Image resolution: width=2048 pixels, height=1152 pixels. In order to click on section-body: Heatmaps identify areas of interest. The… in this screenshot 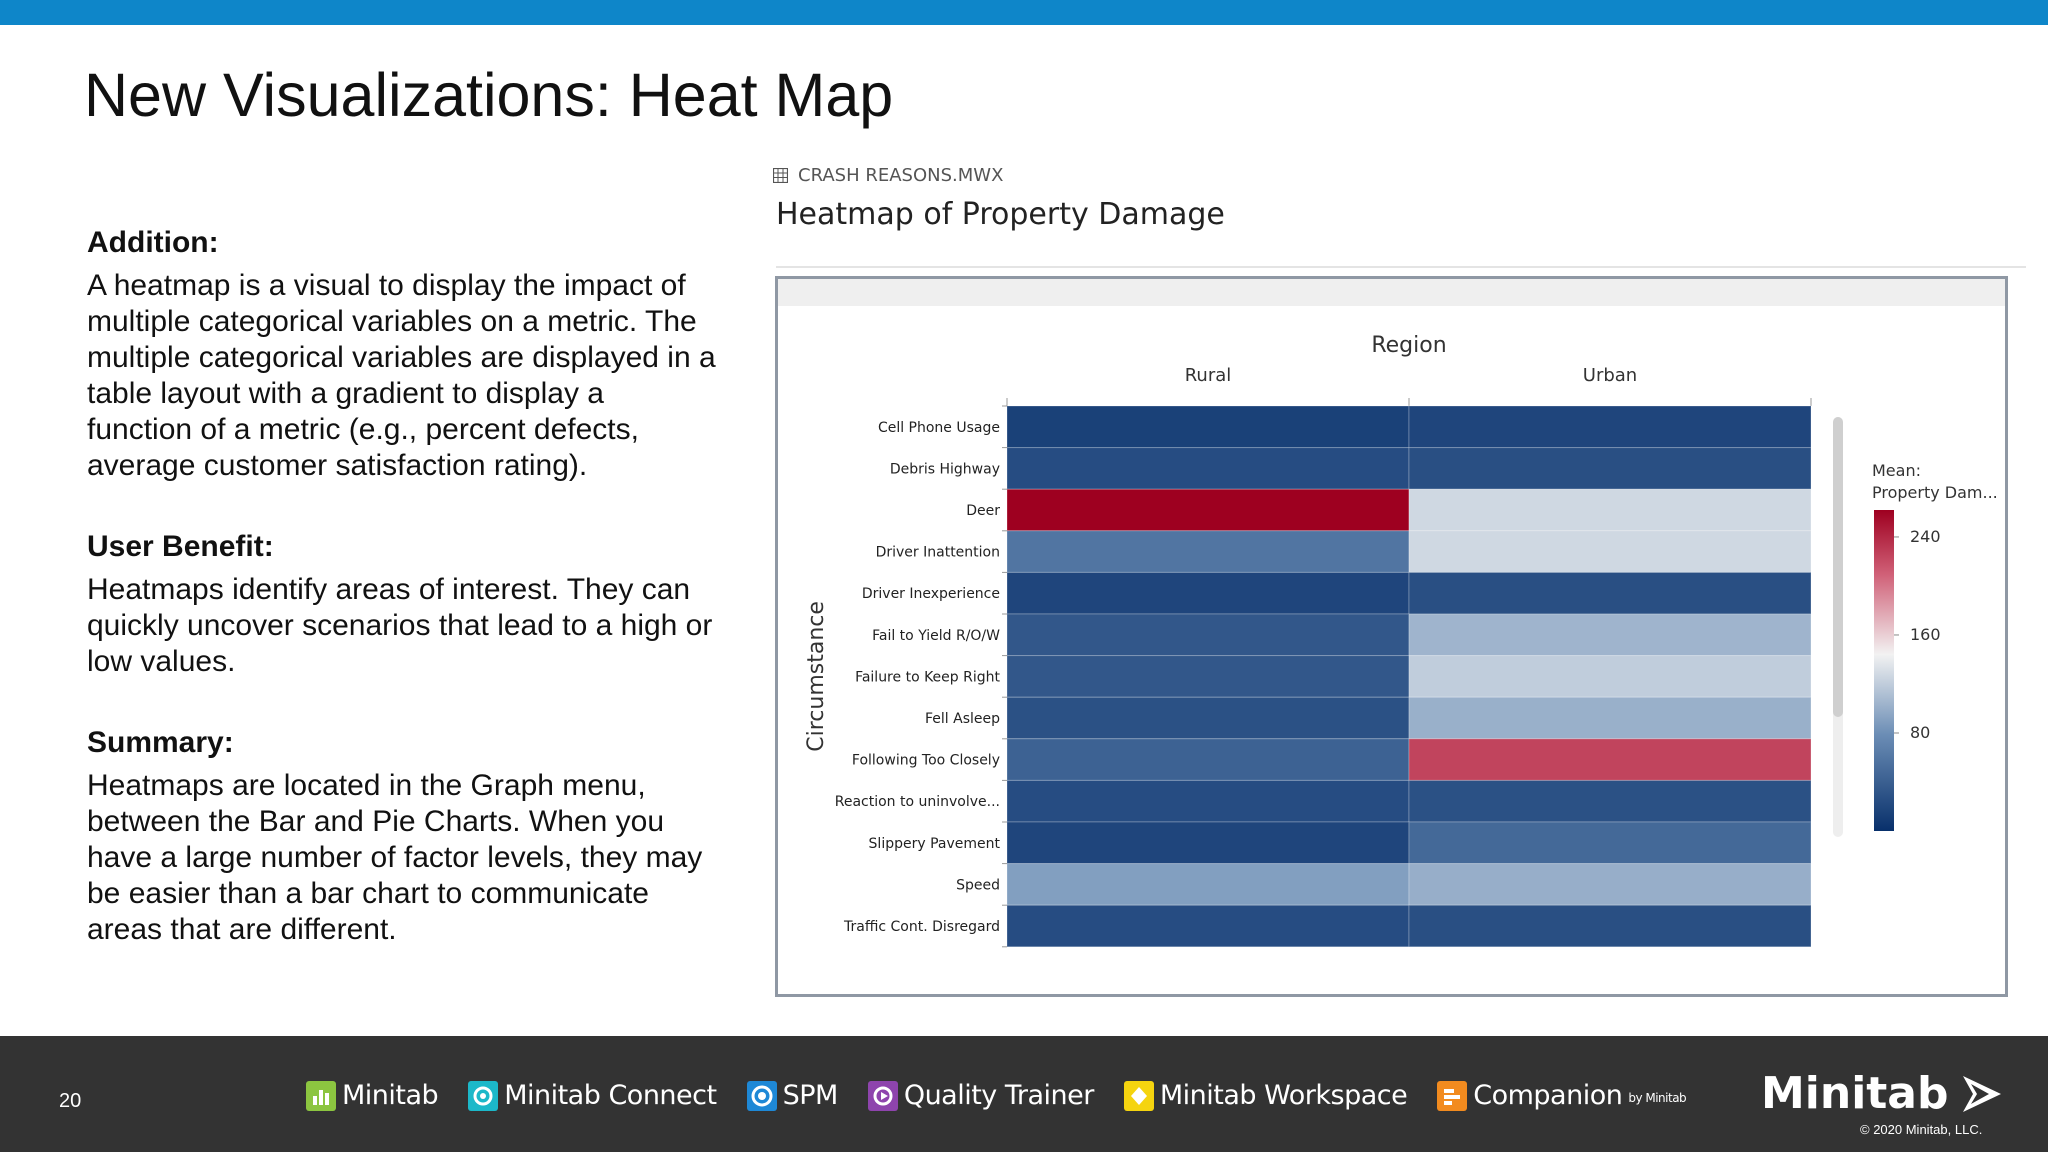, I will do `click(400, 625)`.